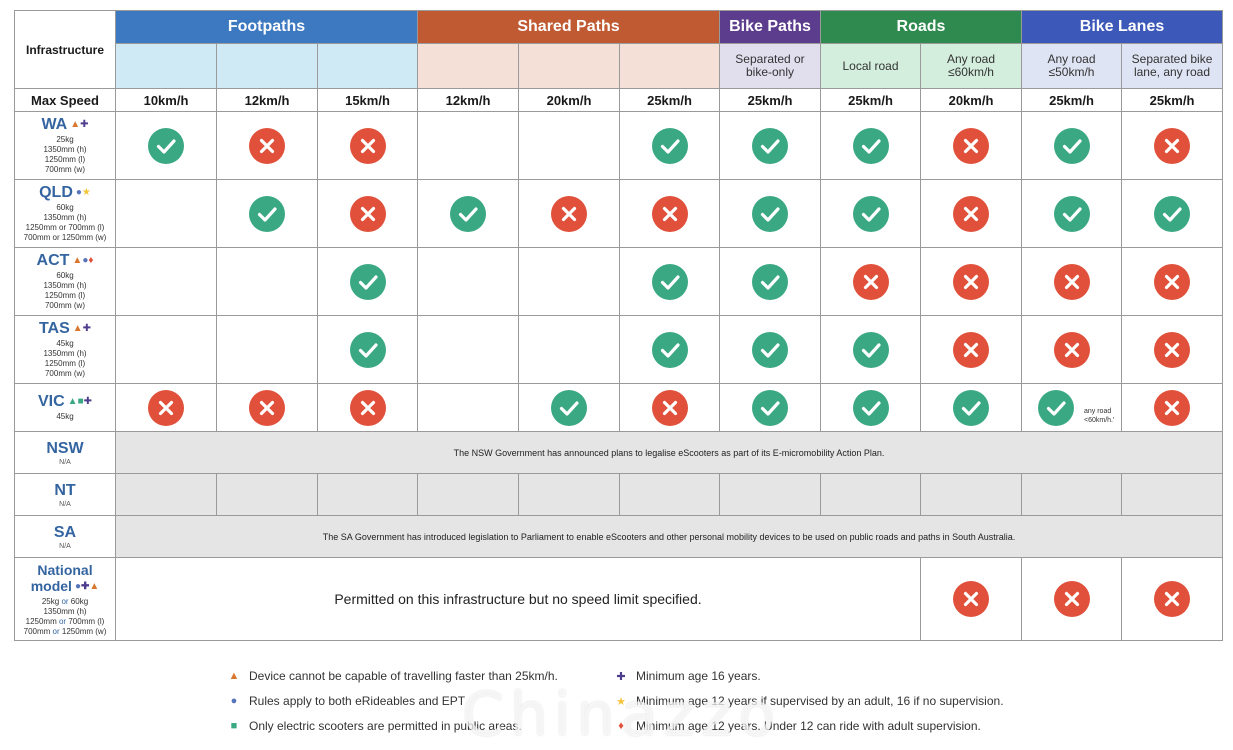  What do you see at coordinates (50, 601) in the screenshot?
I see `spec-value: 25kg` at bounding box center [50, 601].